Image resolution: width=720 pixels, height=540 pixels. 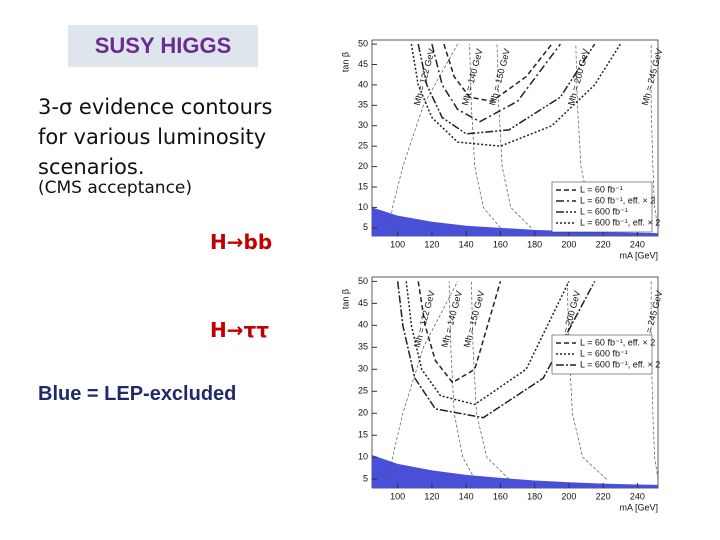 I want to click on note: (CMS acceptance), so click(x=115, y=188).